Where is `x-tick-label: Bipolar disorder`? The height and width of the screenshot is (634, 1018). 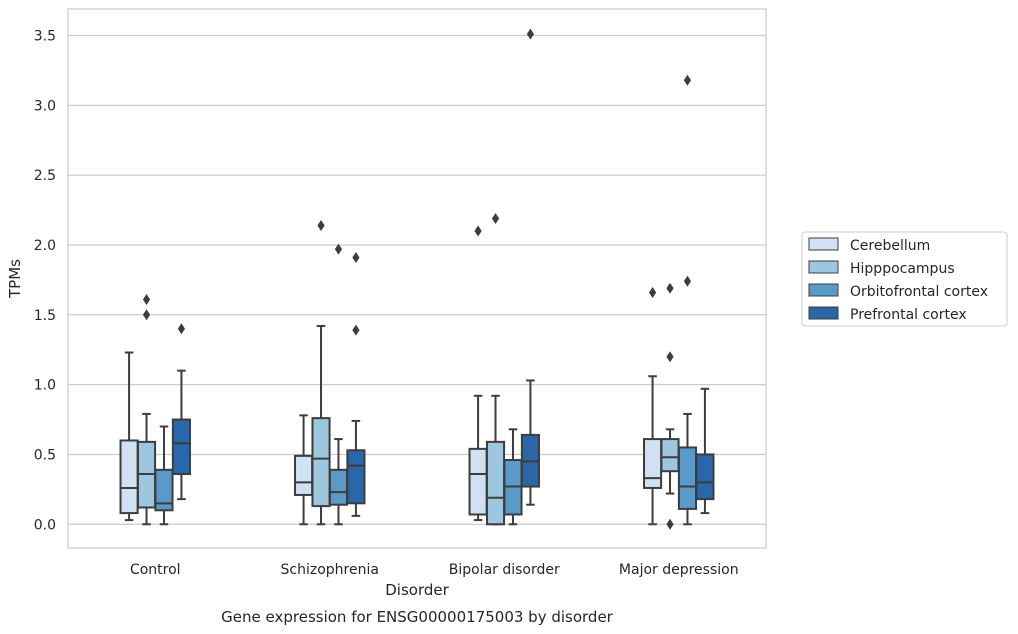 x-tick-label: Bipolar disorder is located at coordinates (504, 570).